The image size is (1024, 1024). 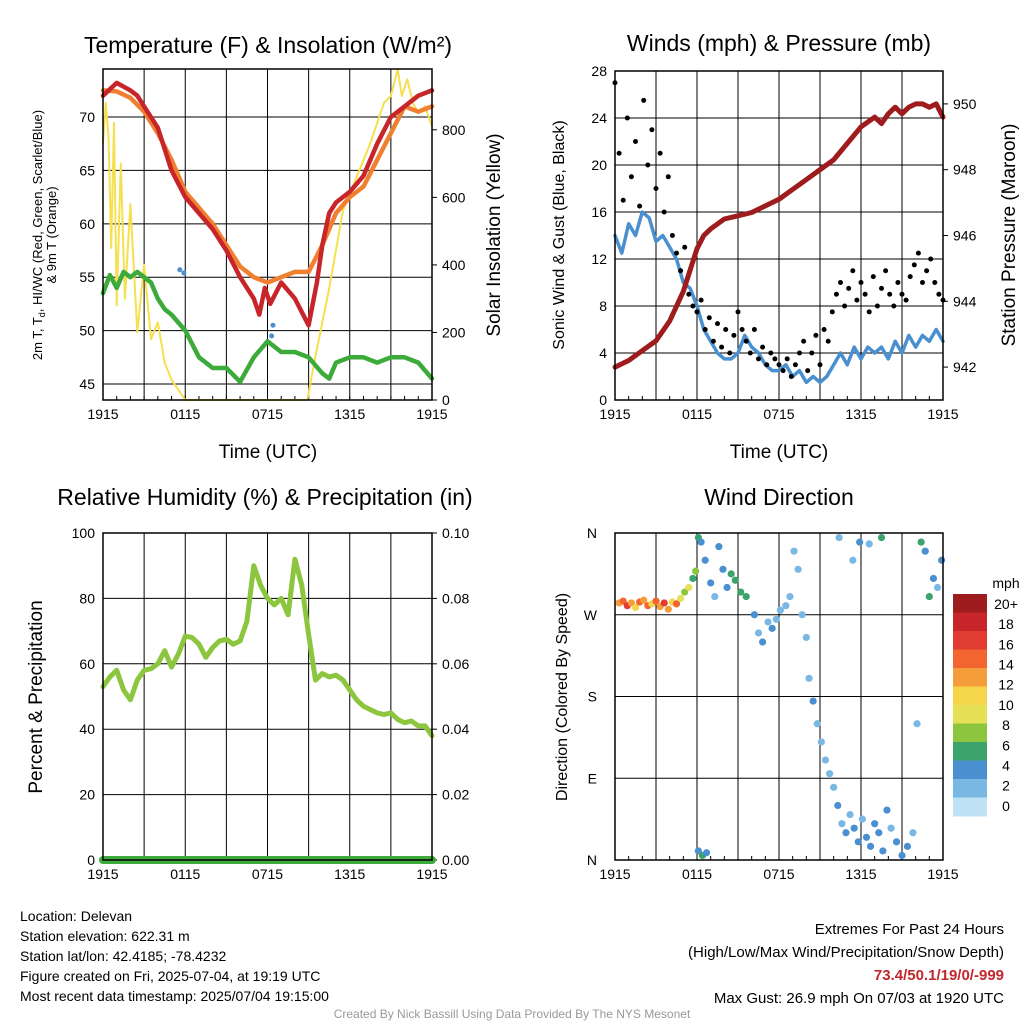 I want to click on y-tick-label: 65, so click(x=87, y=170).